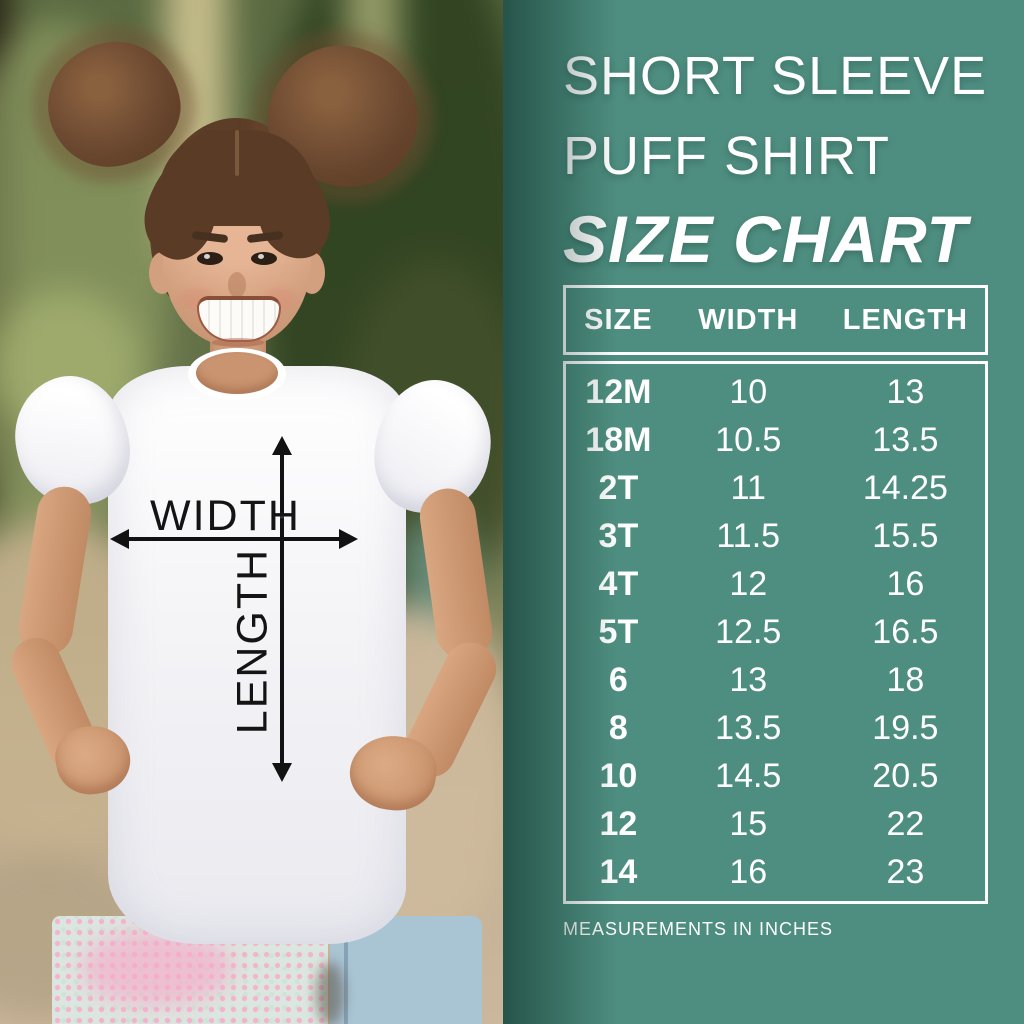  Describe the element at coordinates (618, 872) in the screenshot. I see `size-cell: 14` at that location.